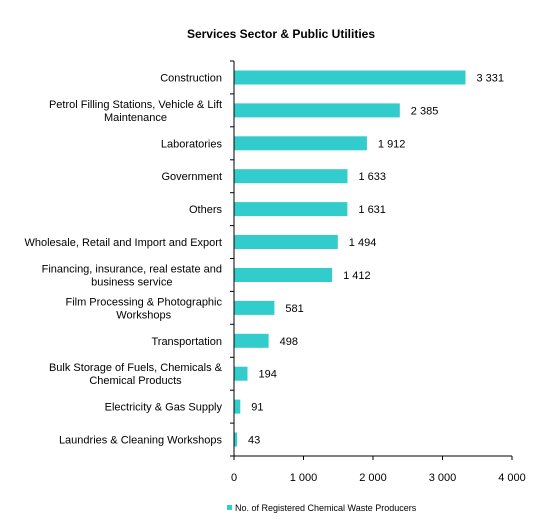 This screenshot has height=524, width=543. I want to click on bar-value-label: 1 631, so click(372, 210).